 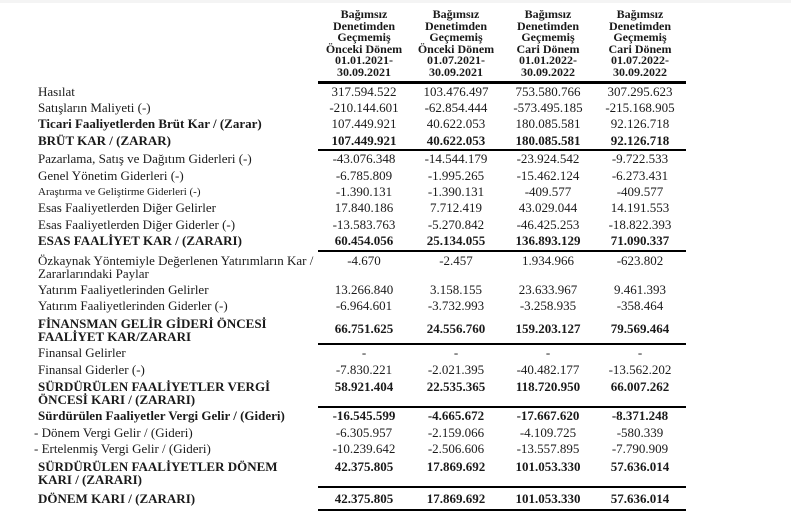 I want to click on row-value: 22.535.365, so click(x=456, y=387).